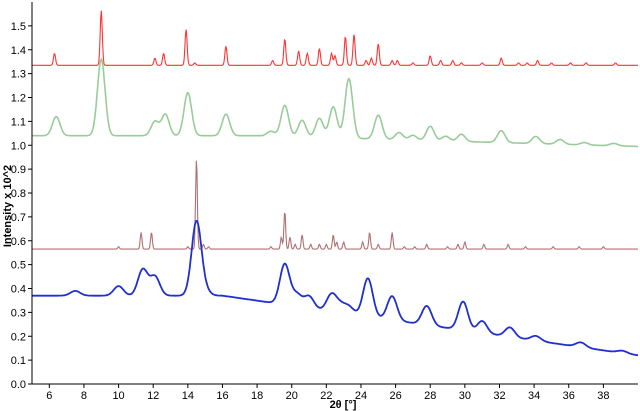 The height and width of the screenshot is (411, 640). What do you see at coordinates (18, 385) in the screenshot?
I see `y-tick-label: 0.0` at bounding box center [18, 385].